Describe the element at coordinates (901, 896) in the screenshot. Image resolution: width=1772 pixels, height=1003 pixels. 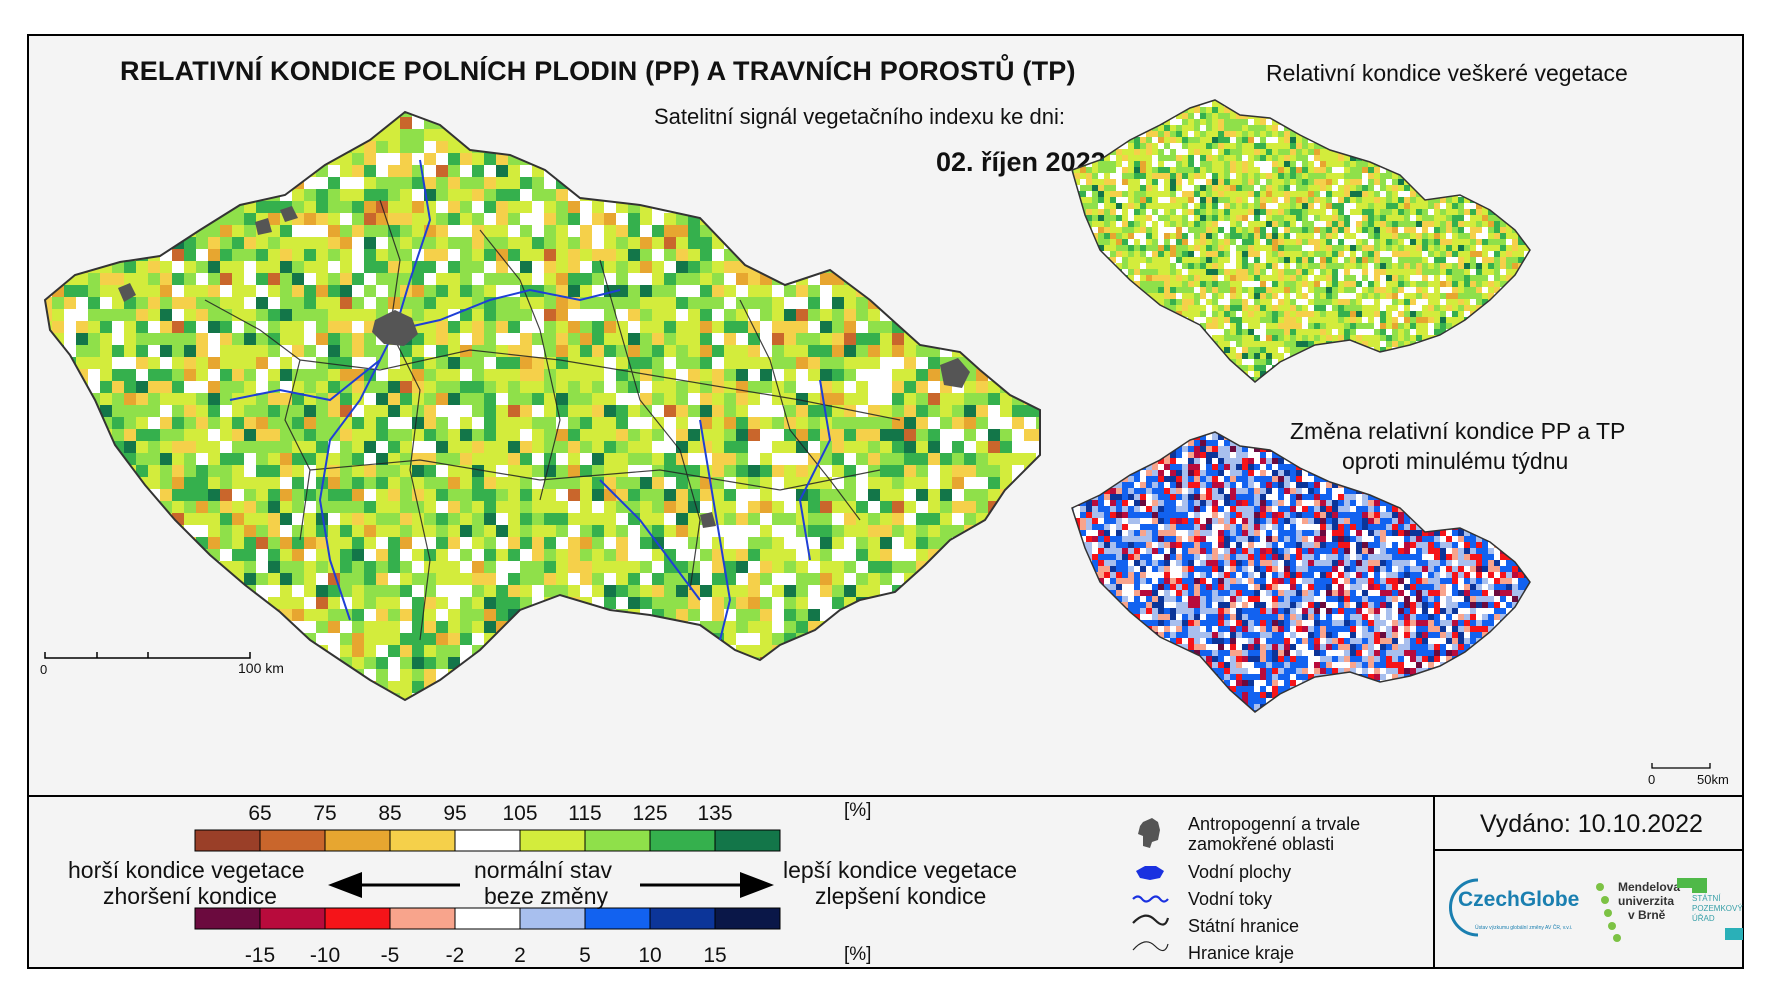
I see `better-change-label: zlepšení kondice` at that location.